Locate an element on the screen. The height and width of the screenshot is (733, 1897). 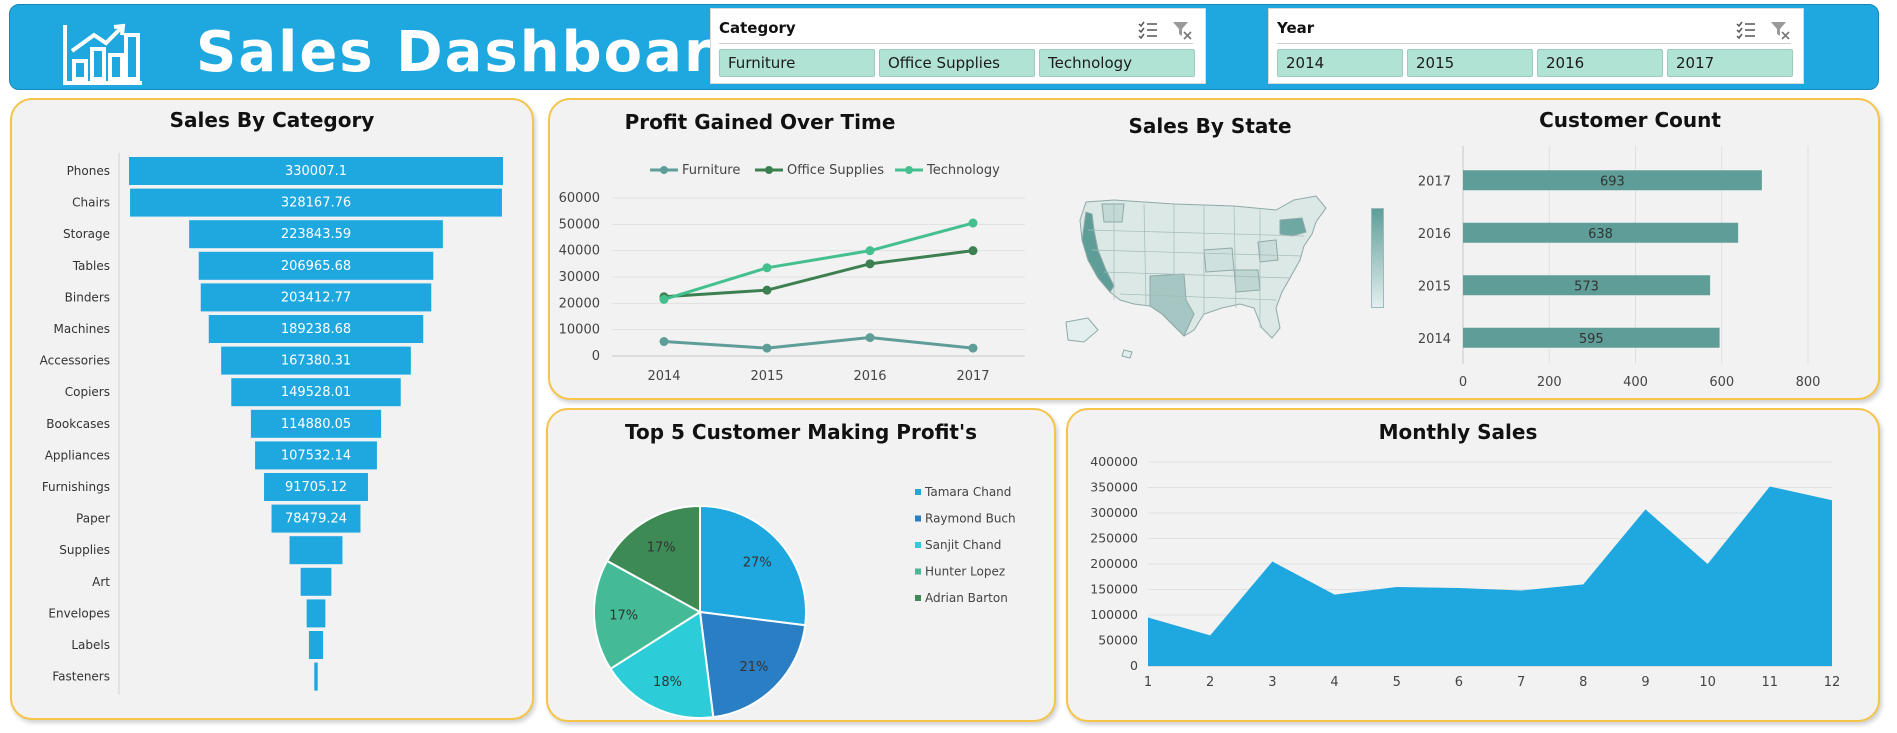
monthly-sales-title: Monthly Sales is located at coordinates (1458, 432).